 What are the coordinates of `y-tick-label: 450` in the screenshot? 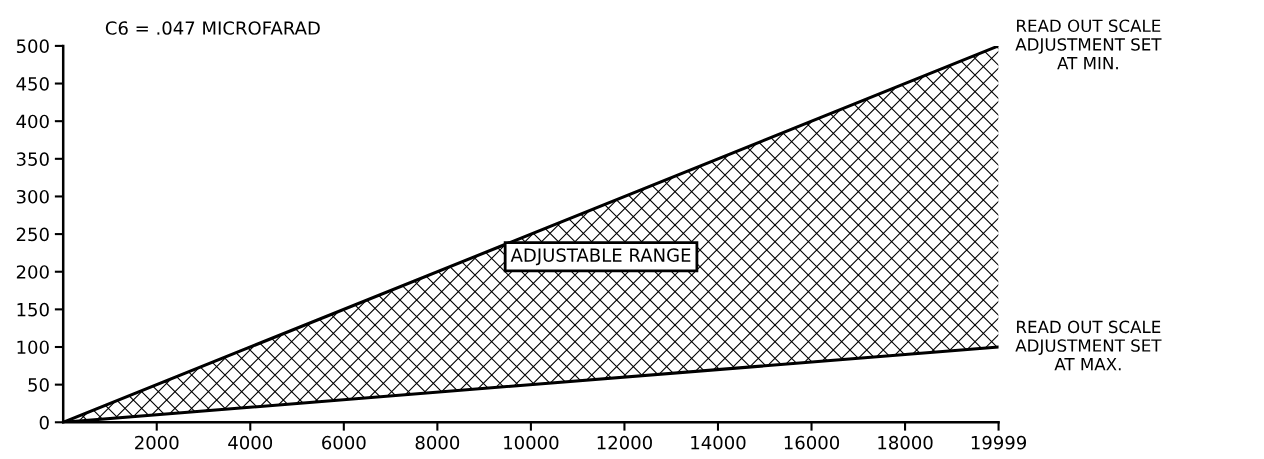 It's located at (32, 84).